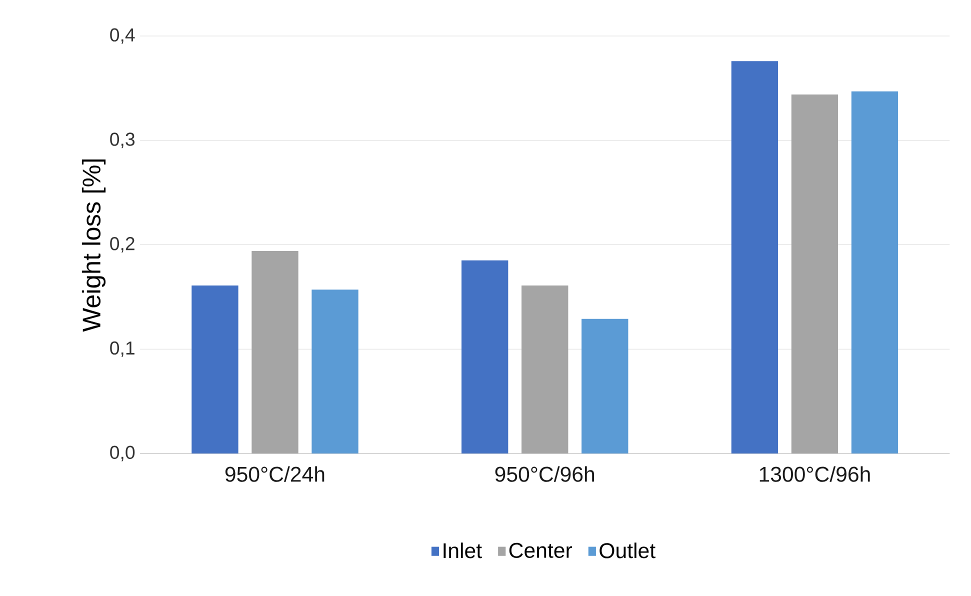 The image size is (971, 596). I want to click on legend-label: Outlet, so click(628, 550).